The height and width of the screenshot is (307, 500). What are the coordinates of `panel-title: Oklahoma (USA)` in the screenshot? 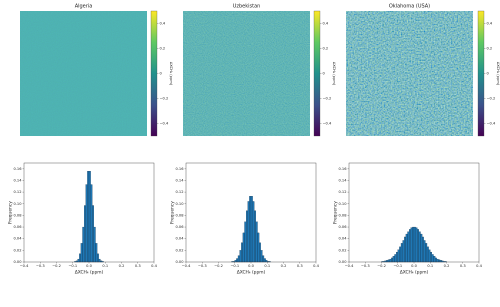 It's located at (409, 7).